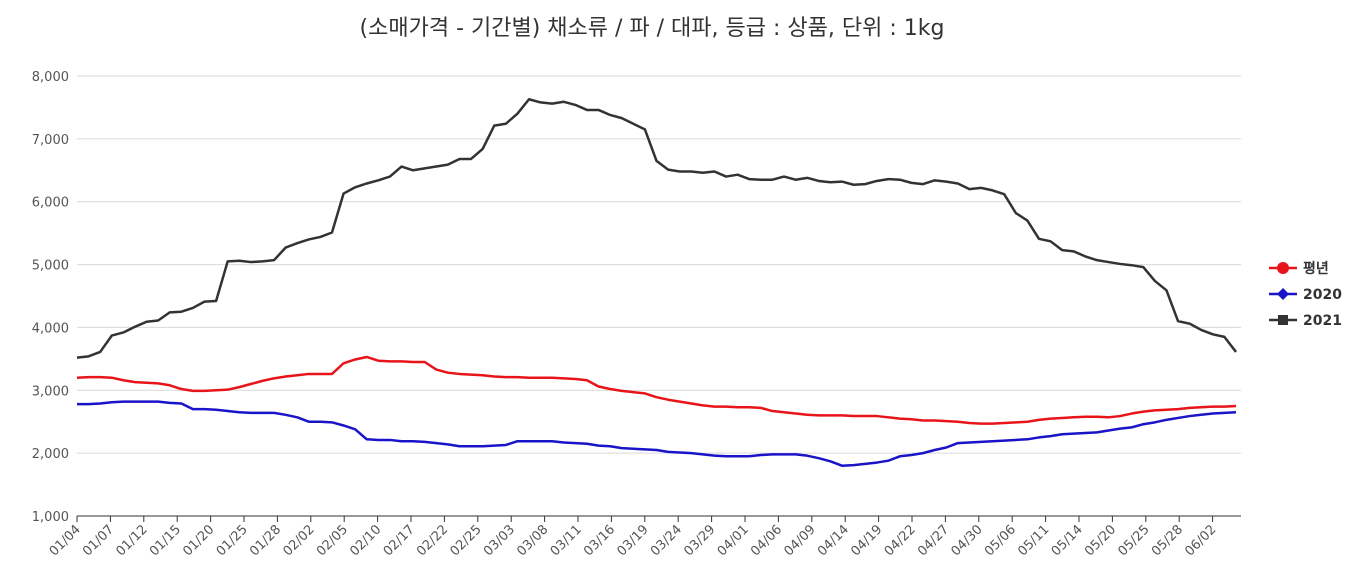 The width and height of the screenshot is (1348, 578). I want to click on legend-label: 2020, so click(1322, 295).